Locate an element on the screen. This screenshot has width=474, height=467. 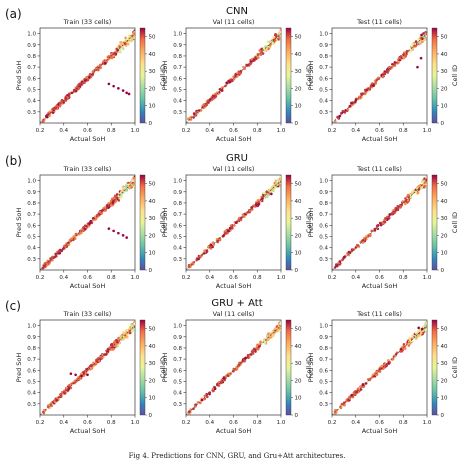
x-tick-label: 0.8 is located at coordinates (403, 278).